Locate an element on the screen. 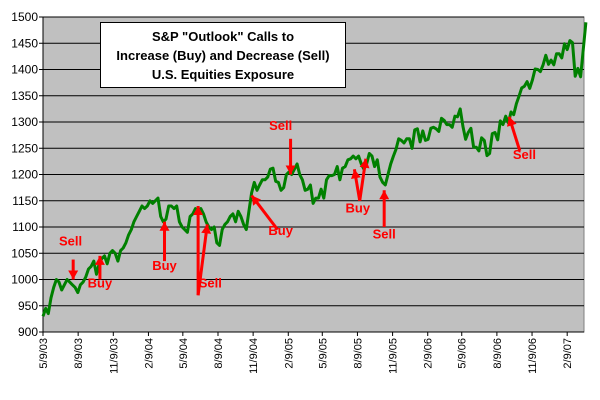  chart-title-line-1: S&P "Outlook" Calls to is located at coordinates (223, 36).